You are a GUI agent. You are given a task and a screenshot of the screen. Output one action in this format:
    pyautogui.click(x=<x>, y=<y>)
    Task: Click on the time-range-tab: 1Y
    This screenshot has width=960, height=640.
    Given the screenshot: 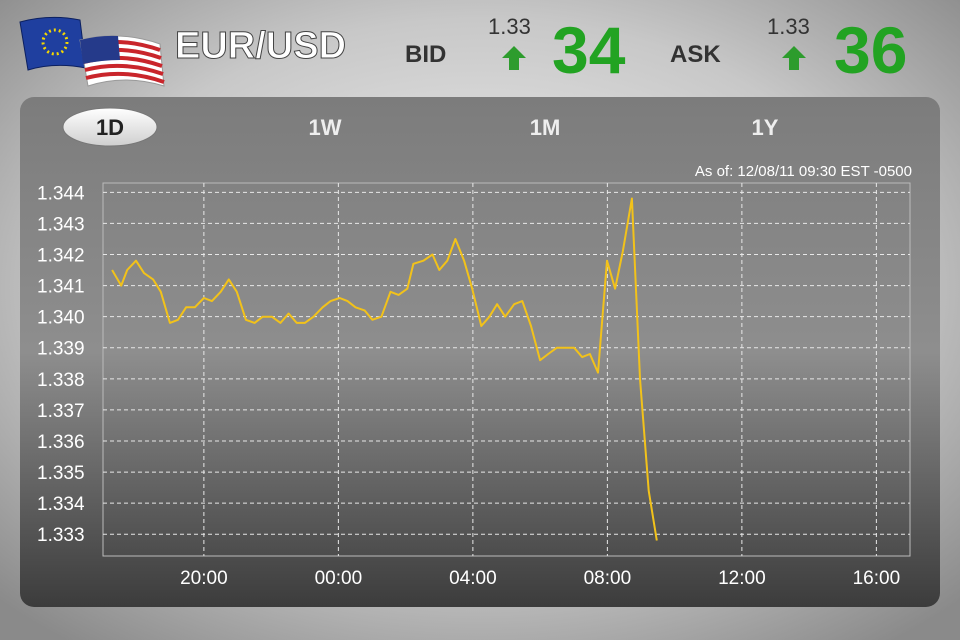 What is the action you would take?
    pyautogui.click(x=765, y=127)
    